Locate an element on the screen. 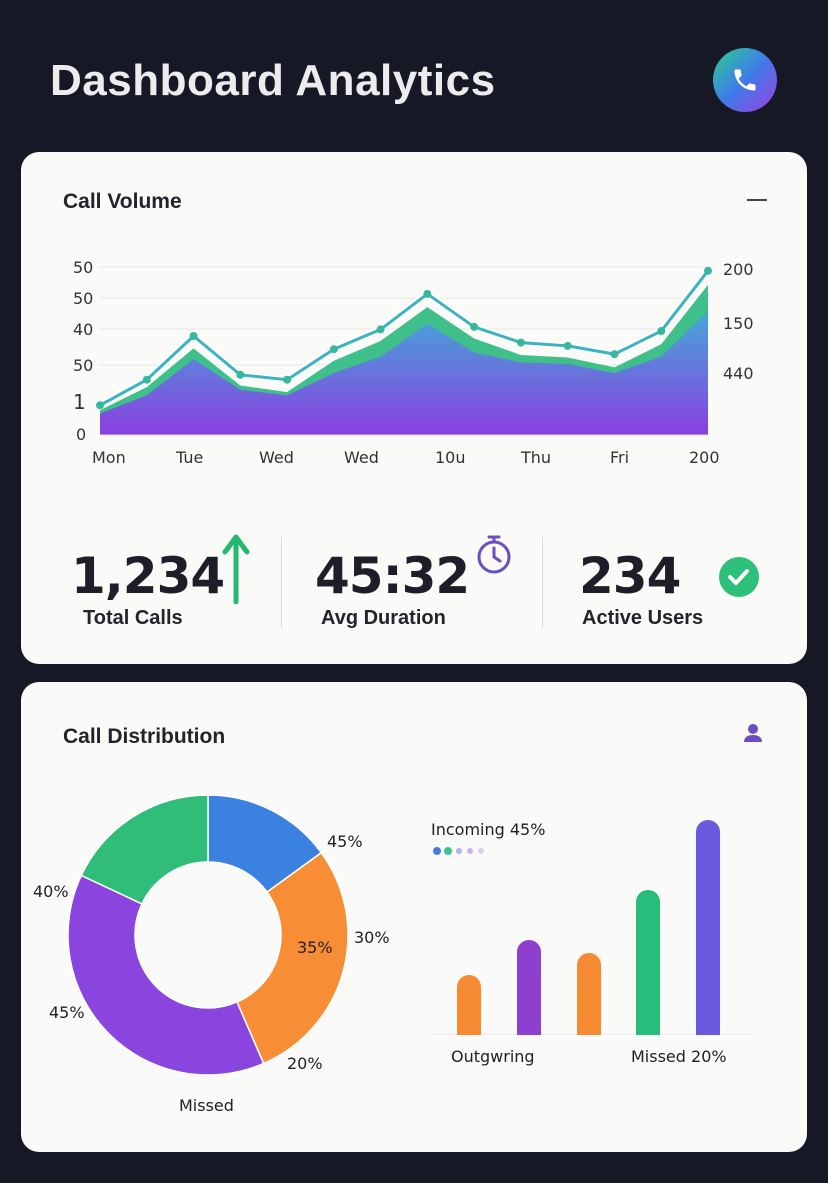 This screenshot has height=1183, width=828. donut-label: 30% is located at coordinates (372, 937).